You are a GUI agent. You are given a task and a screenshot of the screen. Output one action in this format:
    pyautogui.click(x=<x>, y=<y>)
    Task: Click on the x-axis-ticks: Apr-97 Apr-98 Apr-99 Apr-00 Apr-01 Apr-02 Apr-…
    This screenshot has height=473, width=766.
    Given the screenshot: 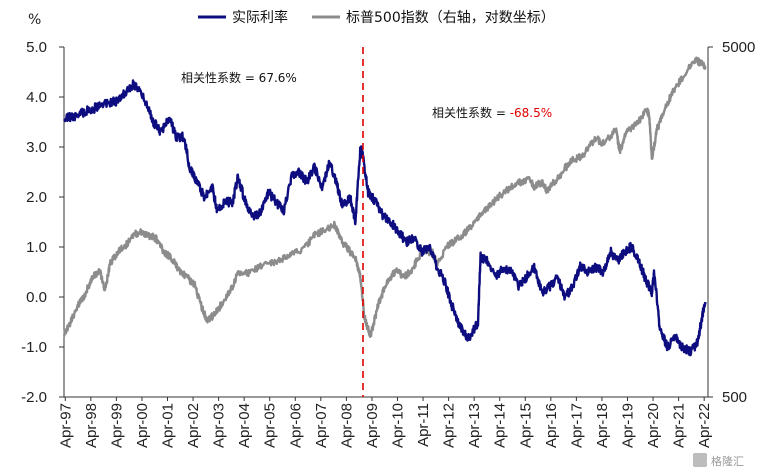 What is the action you would take?
    pyautogui.click(x=385, y=422)
    